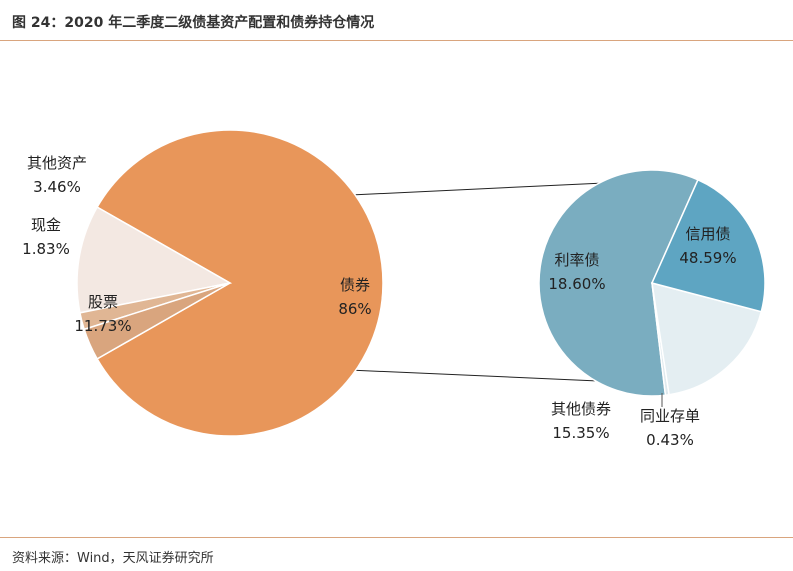  I want to click on sub-value-other-bonds: 15.35%, so click(580, 433).